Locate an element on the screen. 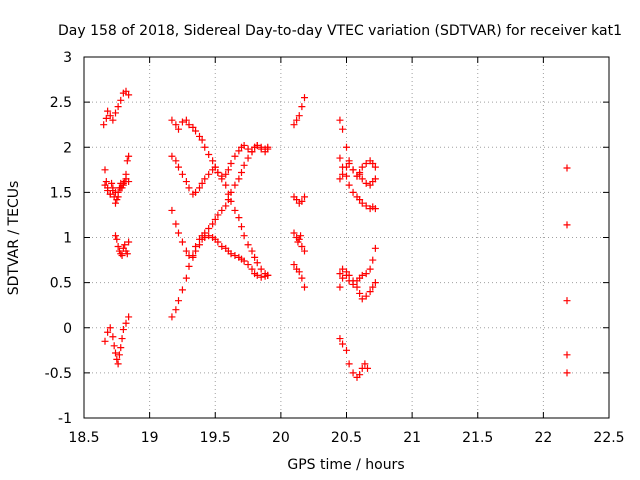 The image size is (640, 480). series-trace-b is located at coordinates (117, 179).